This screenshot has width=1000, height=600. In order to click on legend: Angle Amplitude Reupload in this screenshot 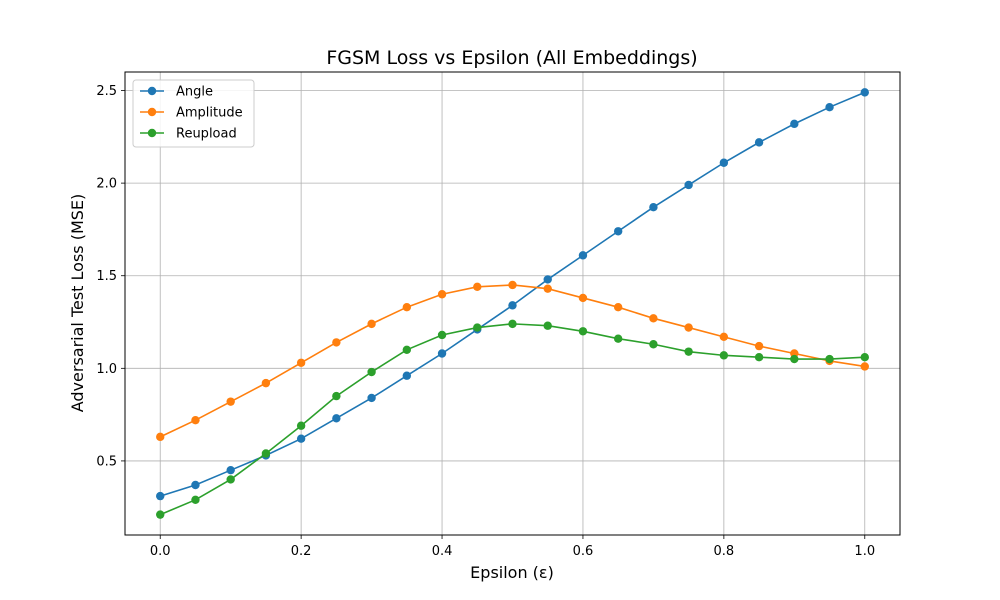, I will do `click(193, 113)`.